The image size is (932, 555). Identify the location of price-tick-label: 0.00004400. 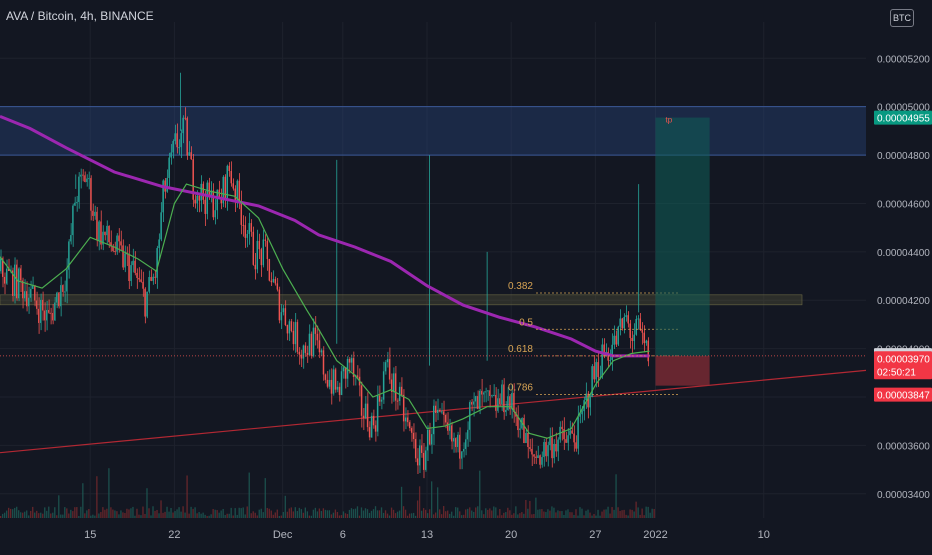
(903, 253).